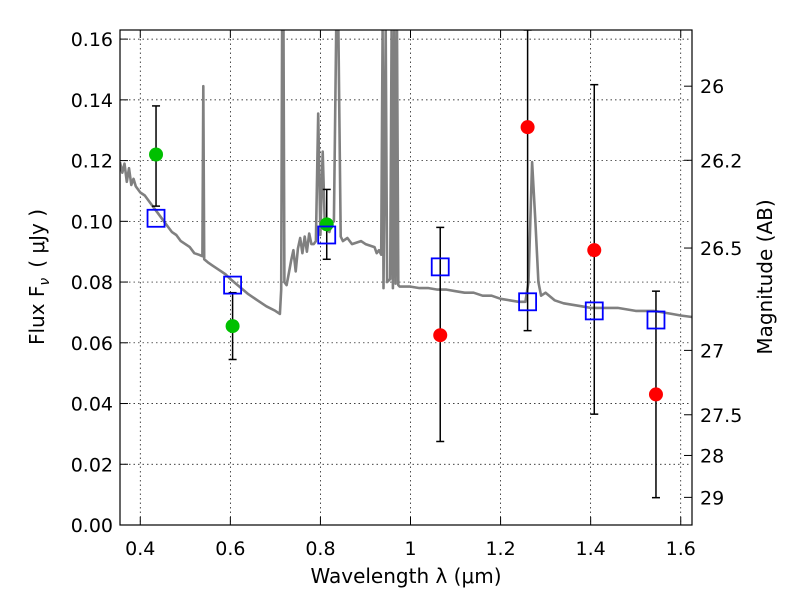  What do you see at coordinates (92, 162) in the screenshot?
I see `y-tick-label: 0.12` at bounding box center [92, 162].